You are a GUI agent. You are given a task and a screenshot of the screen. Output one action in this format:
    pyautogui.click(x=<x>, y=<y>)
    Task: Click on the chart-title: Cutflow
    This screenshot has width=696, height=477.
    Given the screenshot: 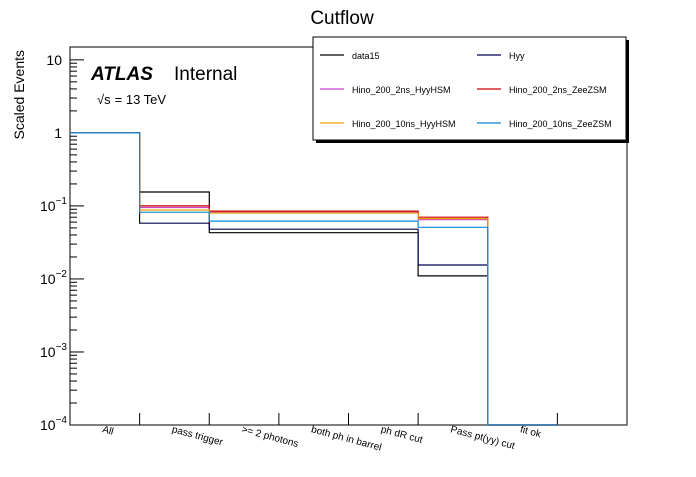 What is the action you would take?
    pyautogui.click(x=342, y=18)
    